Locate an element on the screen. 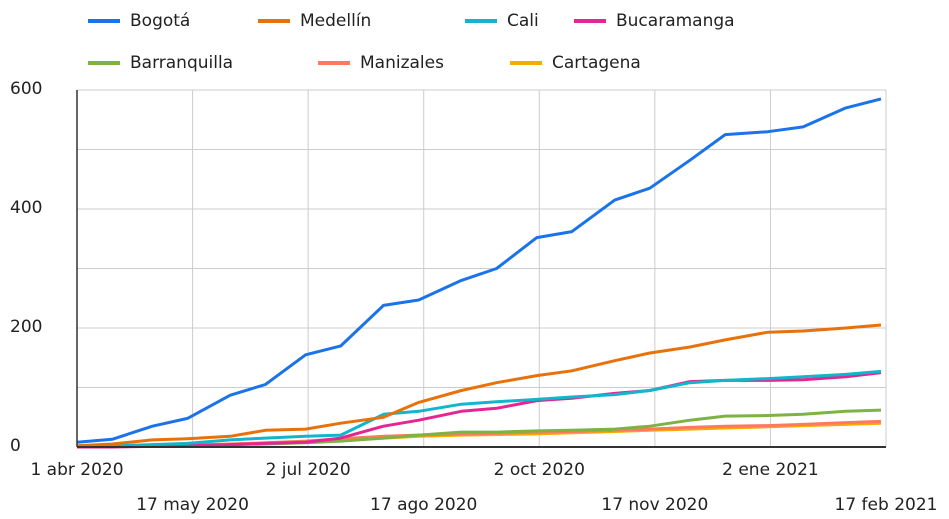 Image resolution: width=949 pixels, height=519 pixels. legend-label: Cartagena is located at coordinates (596, 63).